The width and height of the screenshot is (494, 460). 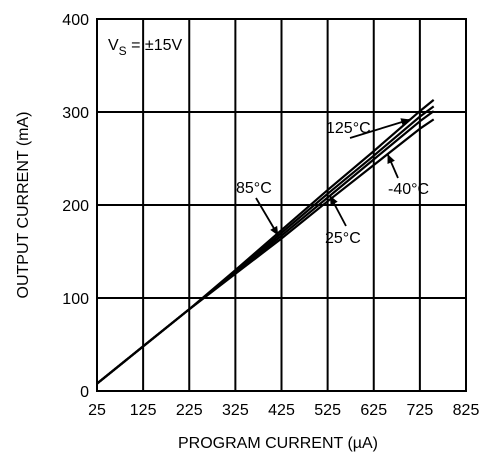 I want to click on x-tick-label: 225, so click(x=189, y=410).